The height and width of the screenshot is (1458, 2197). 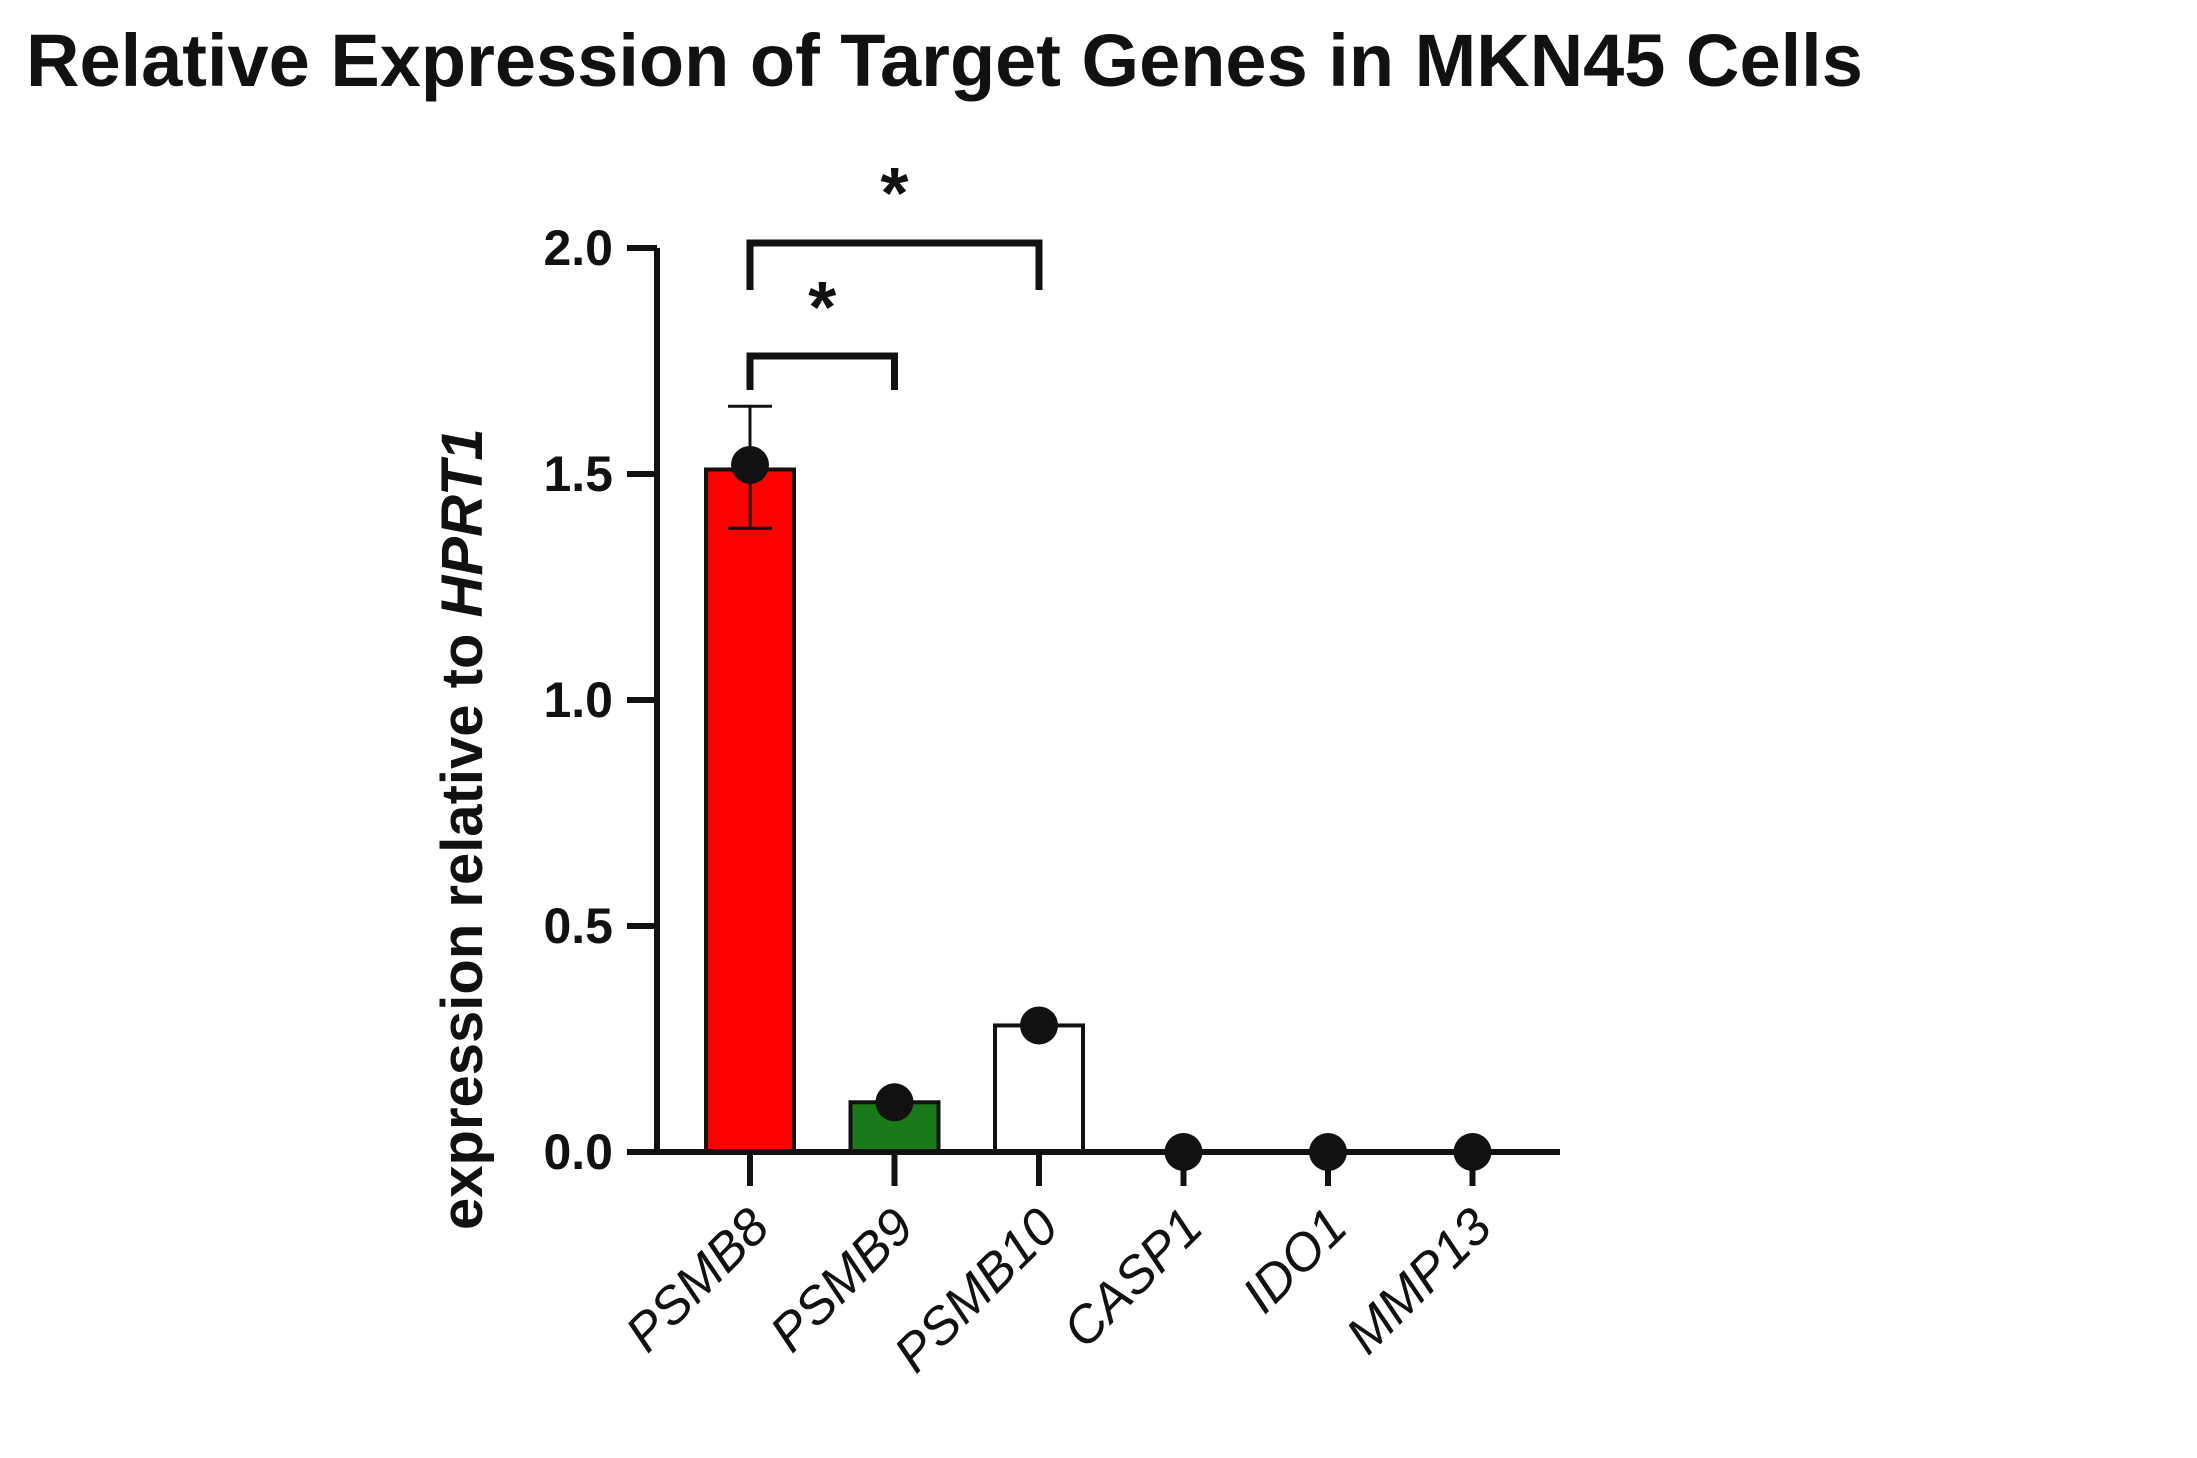 I want to click on y-tick-label: 1.0, so click(x=578, y=700).